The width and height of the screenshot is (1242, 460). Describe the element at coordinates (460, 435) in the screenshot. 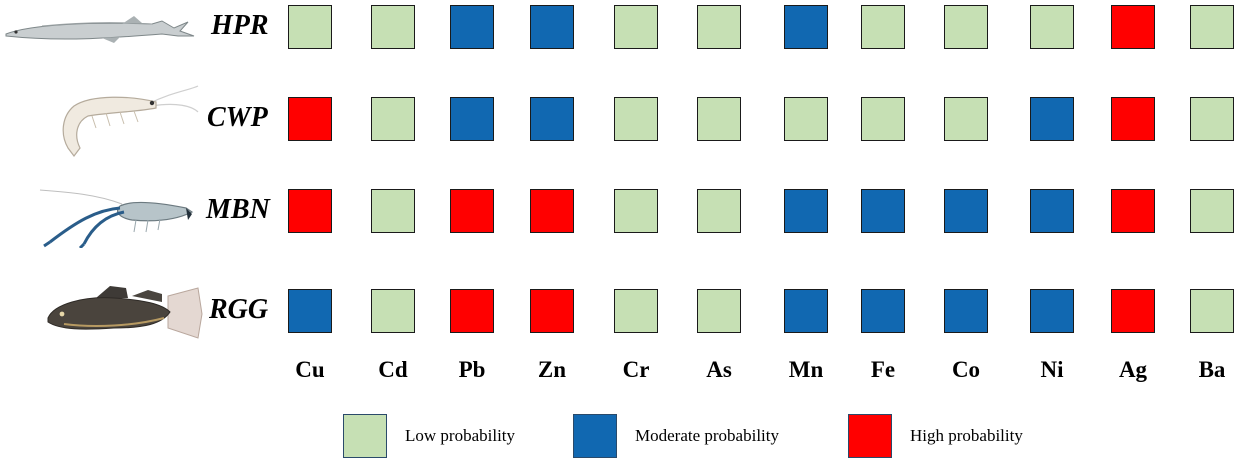

I see `legend-label: Low probability` at that location.